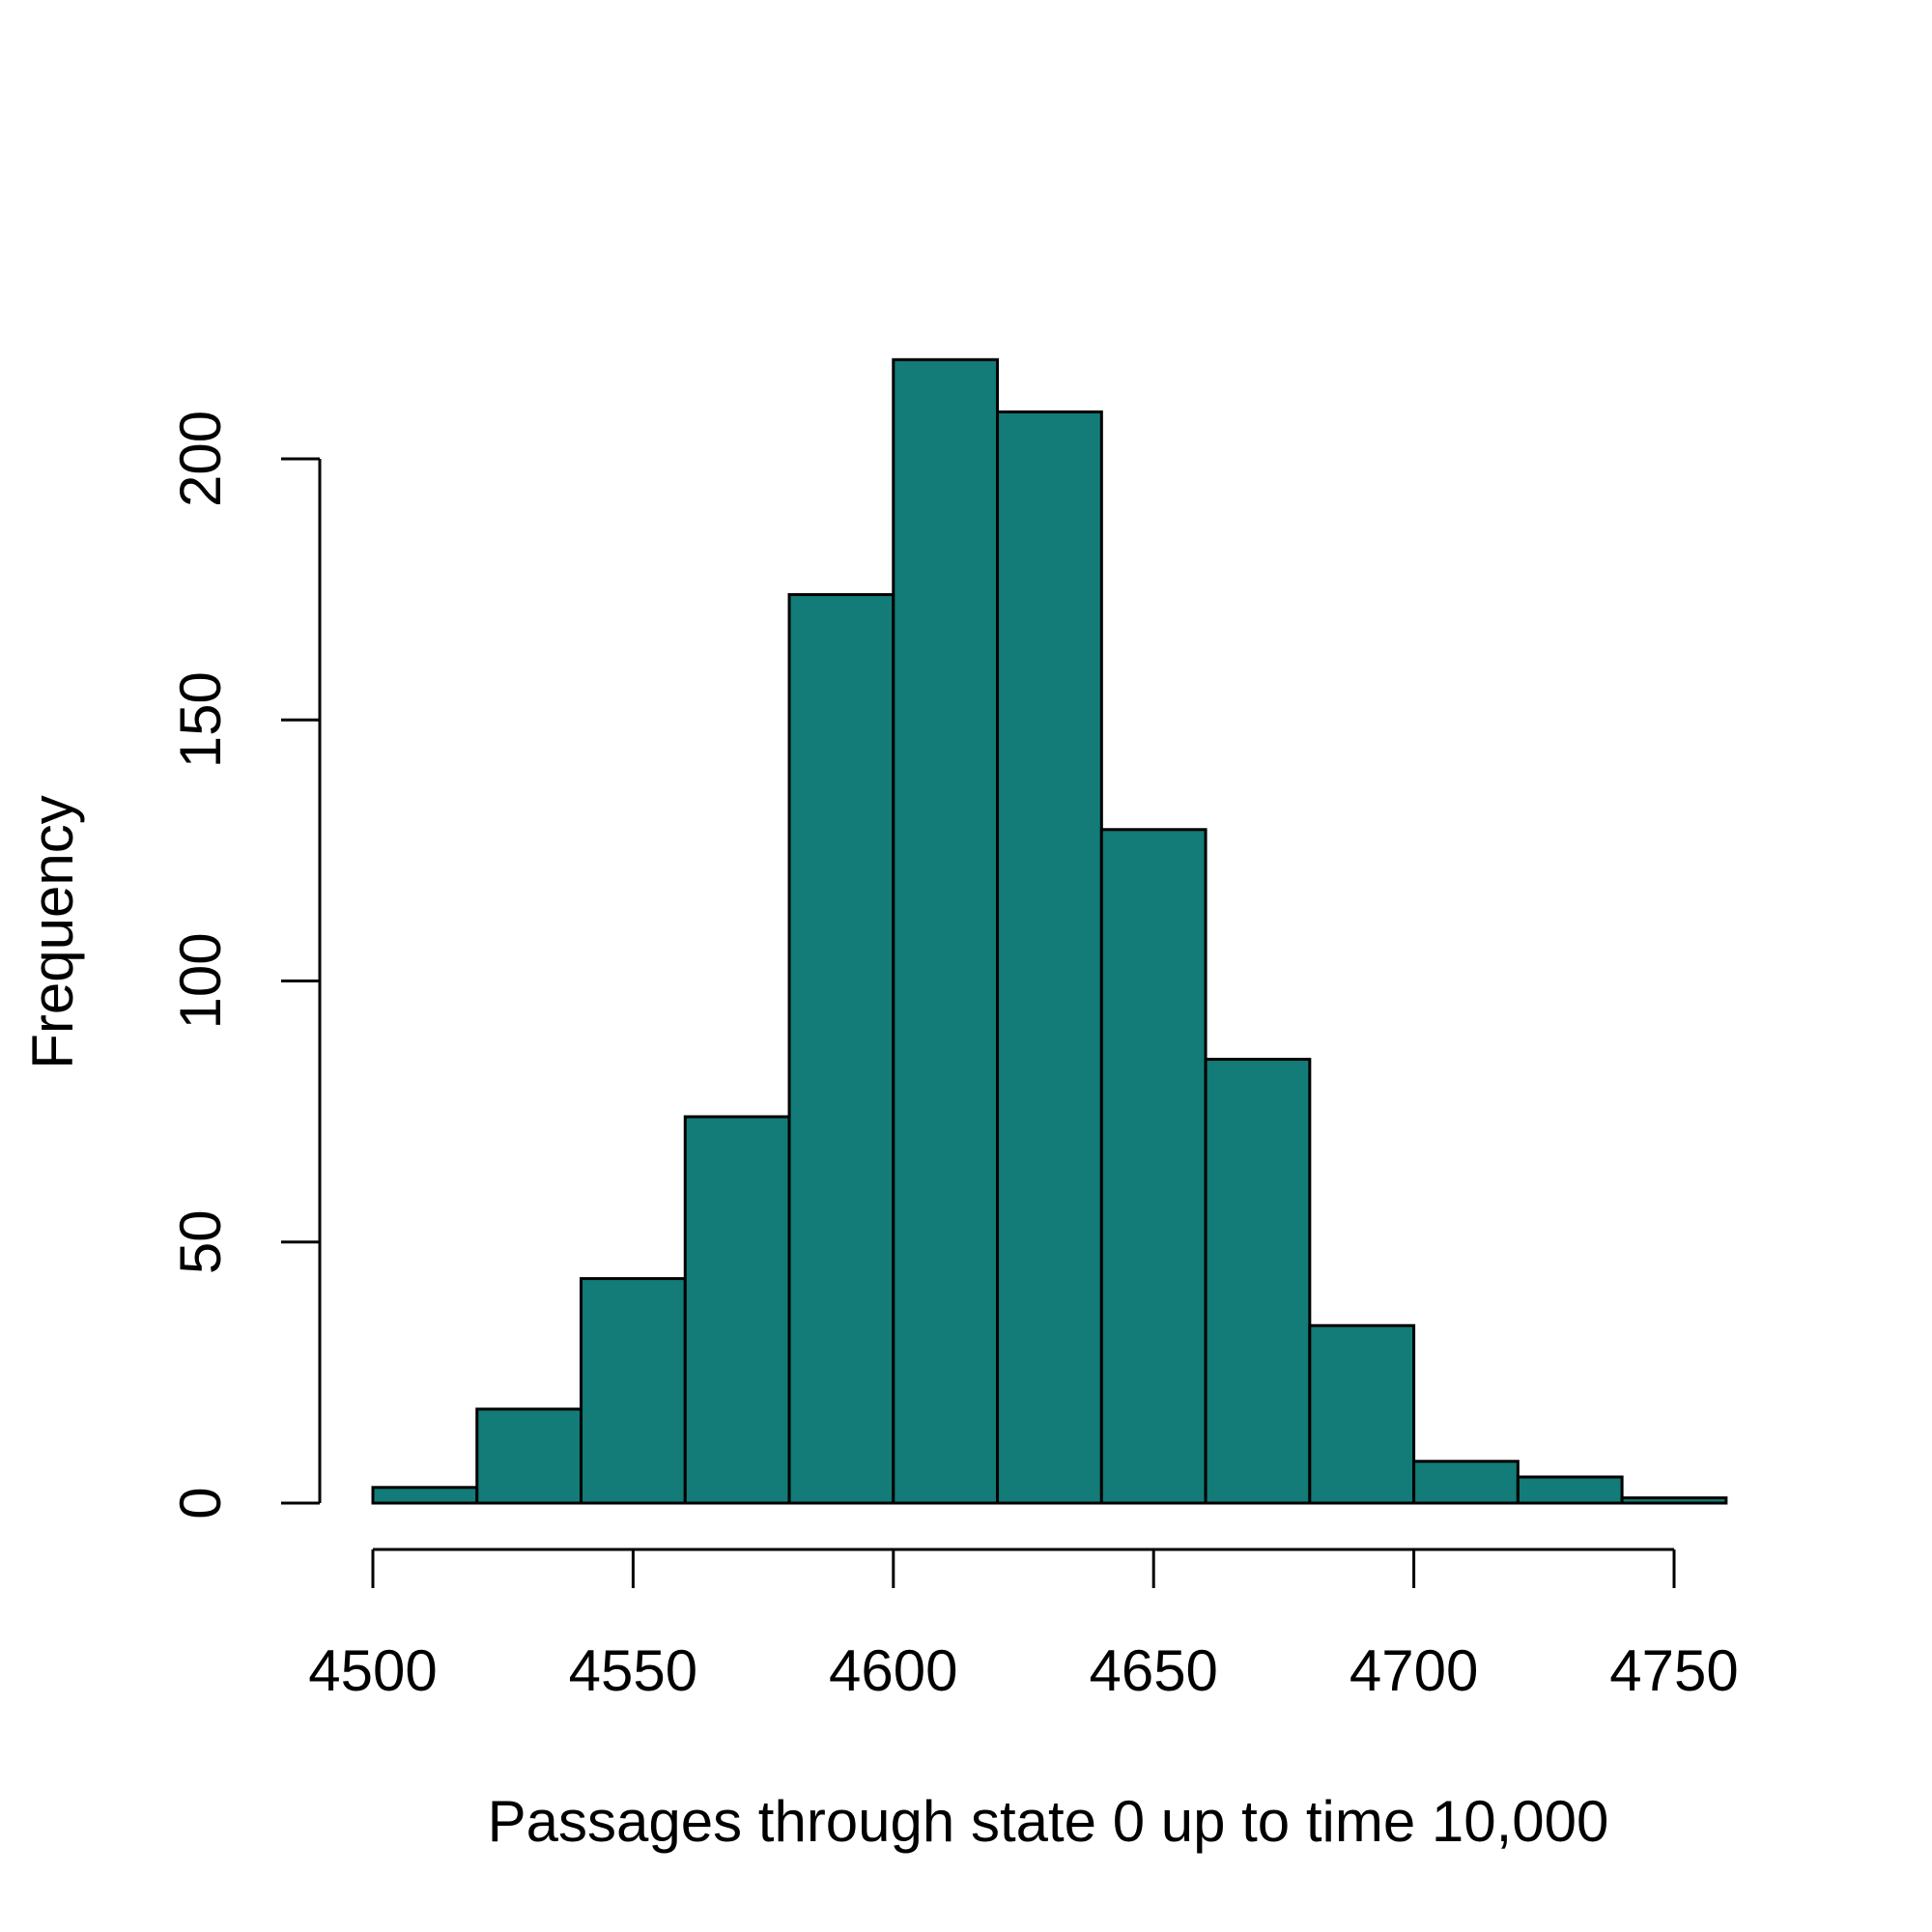 This screenshot has width=1932, height=1932. I want to click on y-tick-label: 0, so click(200, 1503).